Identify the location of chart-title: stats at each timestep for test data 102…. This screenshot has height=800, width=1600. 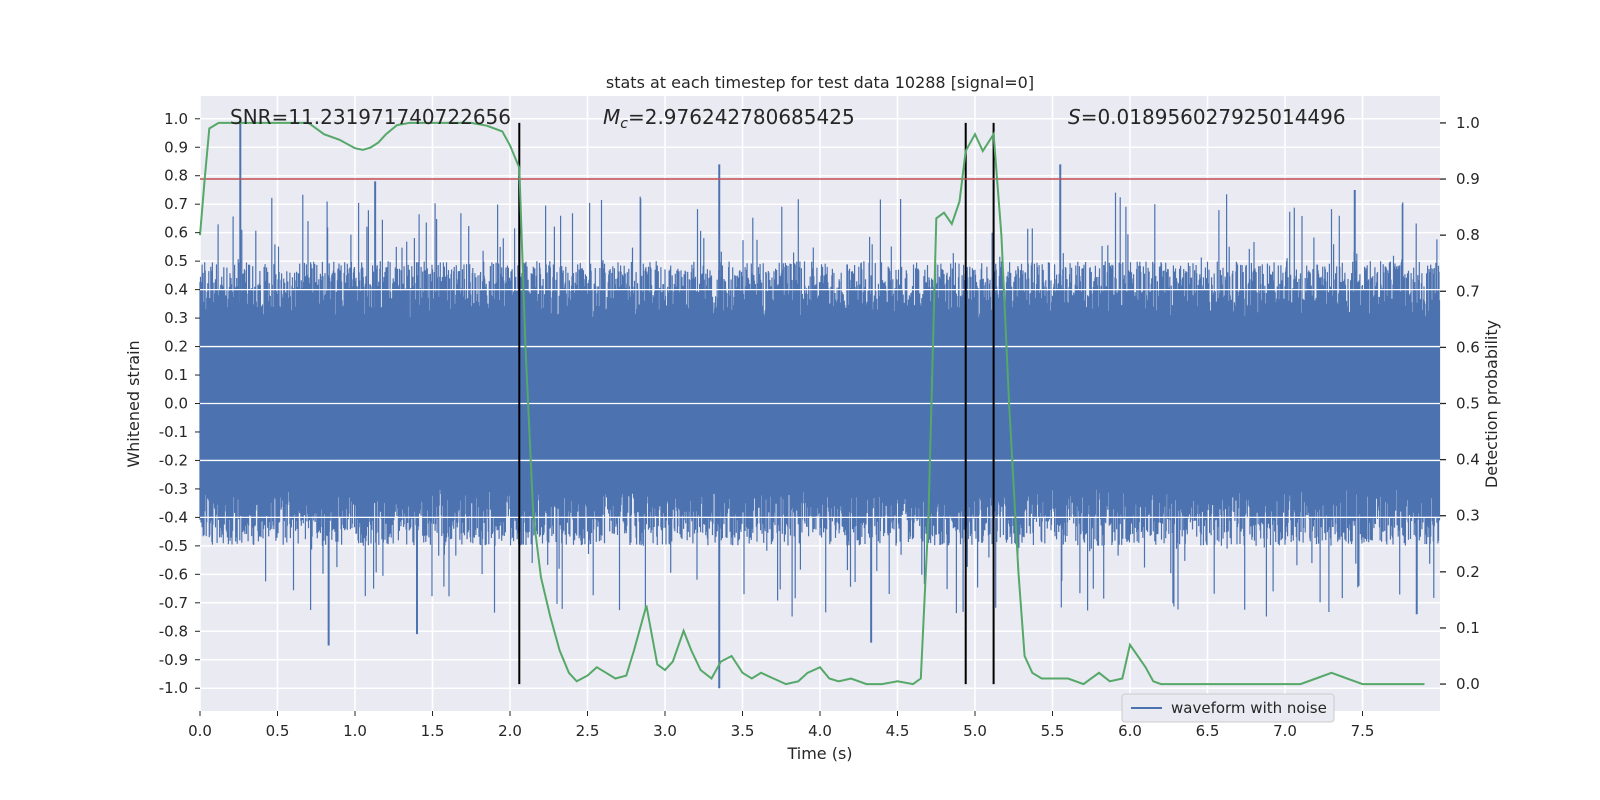
(820, 82).